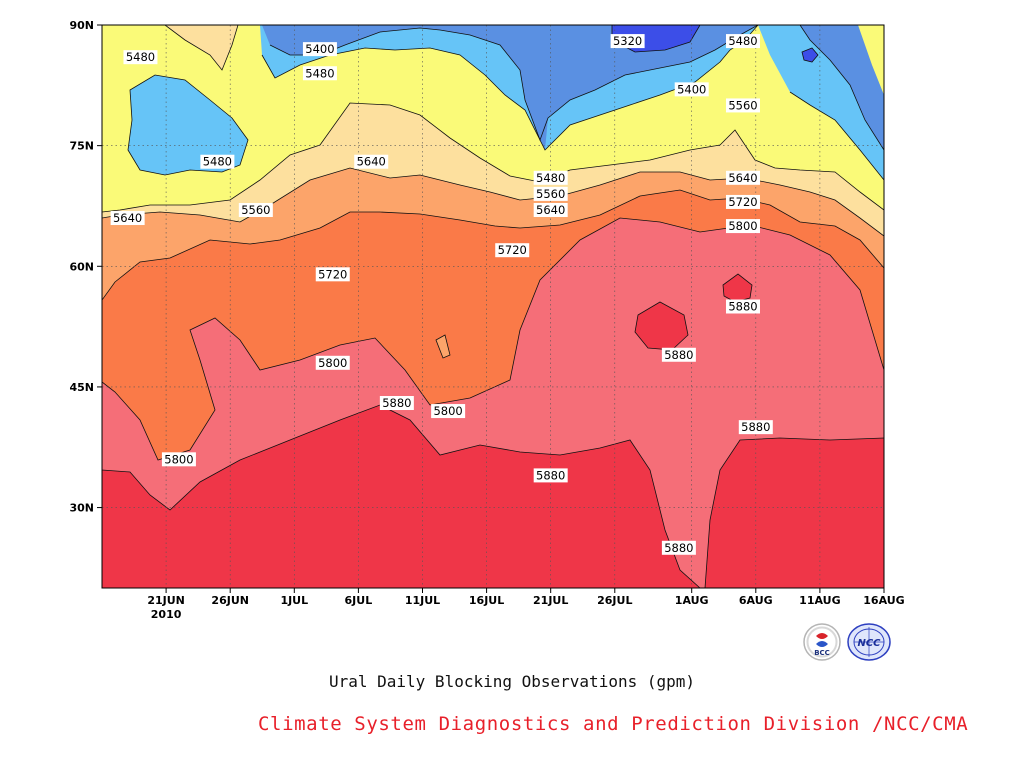  What do you see at coordinates (822, 653) in the screenshot?
I see `bcc-logo-text: BCC` at bounding box center [822, 653].